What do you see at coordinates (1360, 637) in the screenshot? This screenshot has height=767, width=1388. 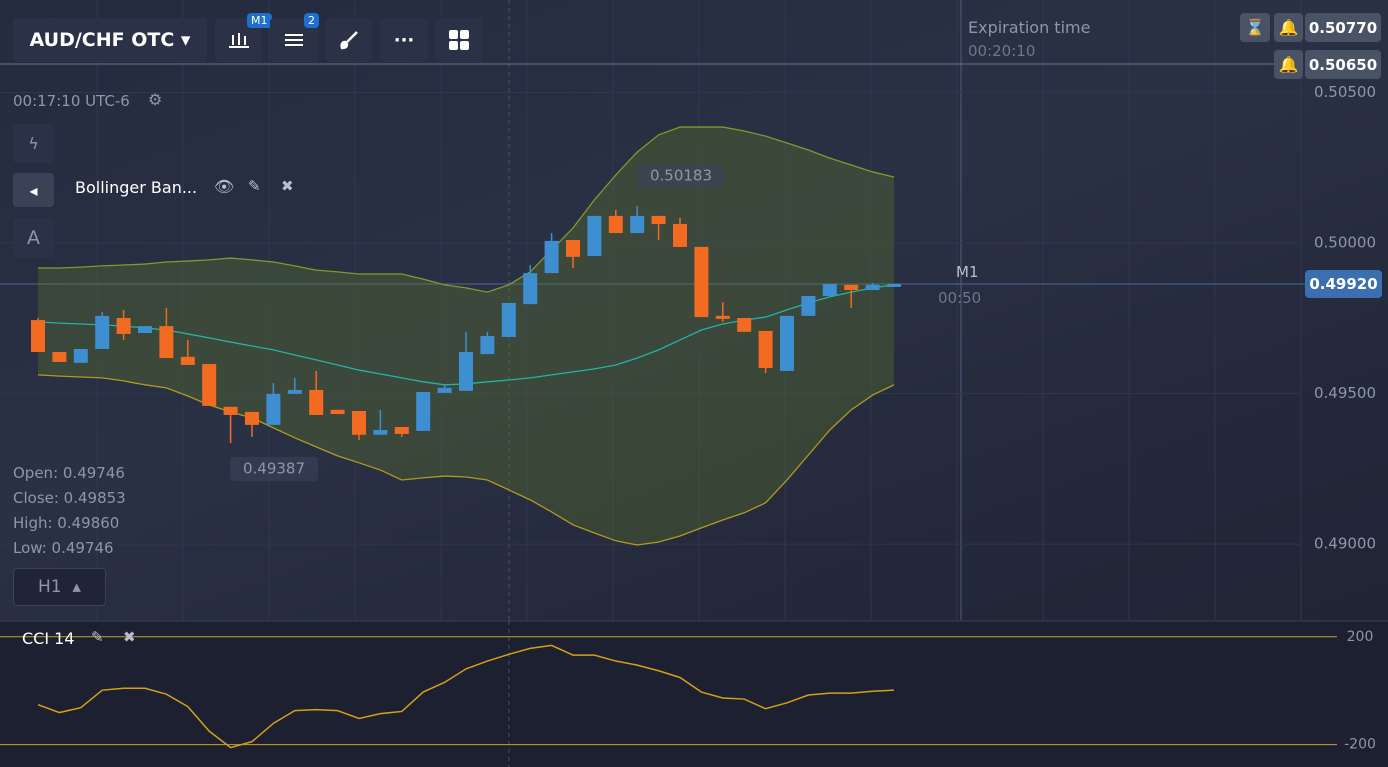 I see `cci-tick-label: 200` at bounding box center [1360, 637].